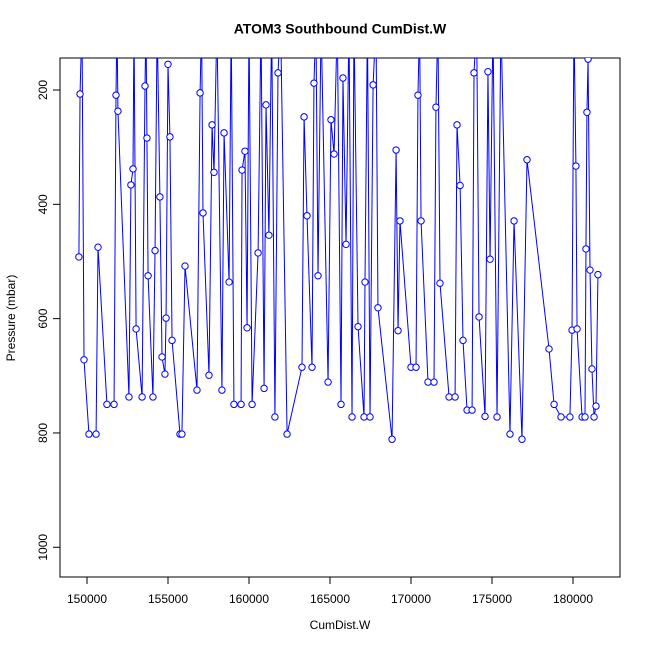 This screenshot has width=650, height=655. I want to click on y-axis-label: Pressure (mbar), so click(11, 318).